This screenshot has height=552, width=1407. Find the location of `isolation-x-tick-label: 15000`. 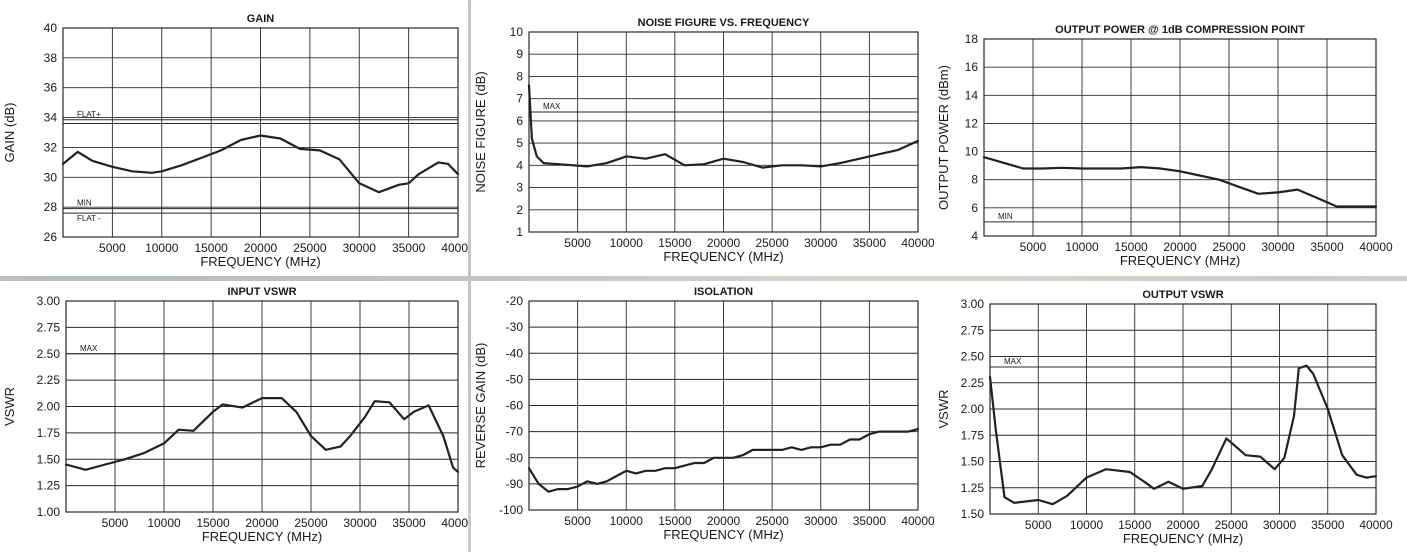

isolation-x-tick-label: 15000 is located at coordinates (675, 521).